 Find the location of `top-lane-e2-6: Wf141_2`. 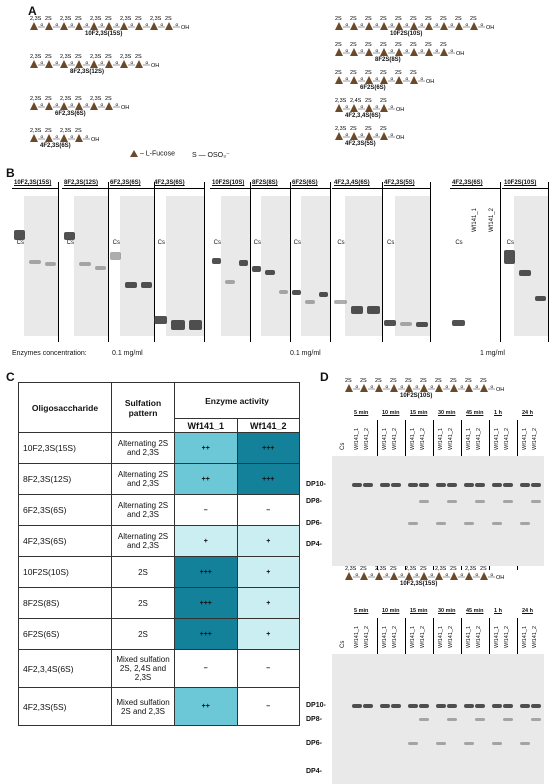

top-lane-e2-6: Wf141_2 is located at coordinates (535, 438).